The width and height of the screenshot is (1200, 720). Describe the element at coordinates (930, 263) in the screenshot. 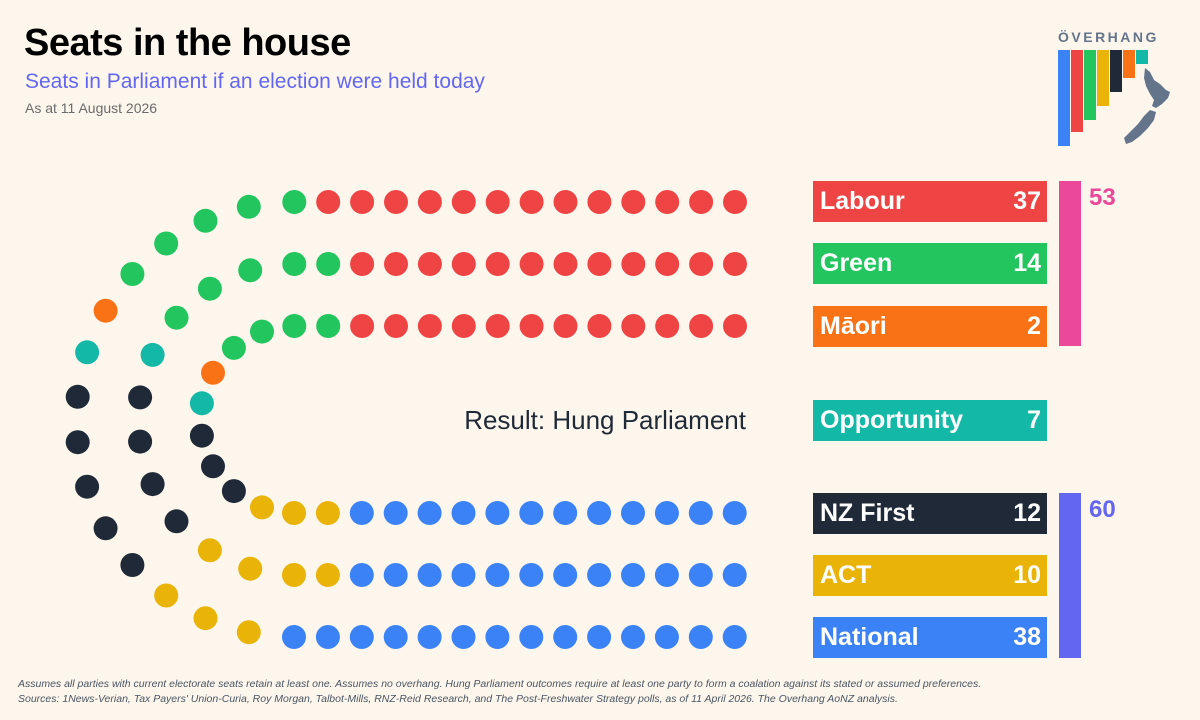

I see `party-bar: Green 14` at that location.